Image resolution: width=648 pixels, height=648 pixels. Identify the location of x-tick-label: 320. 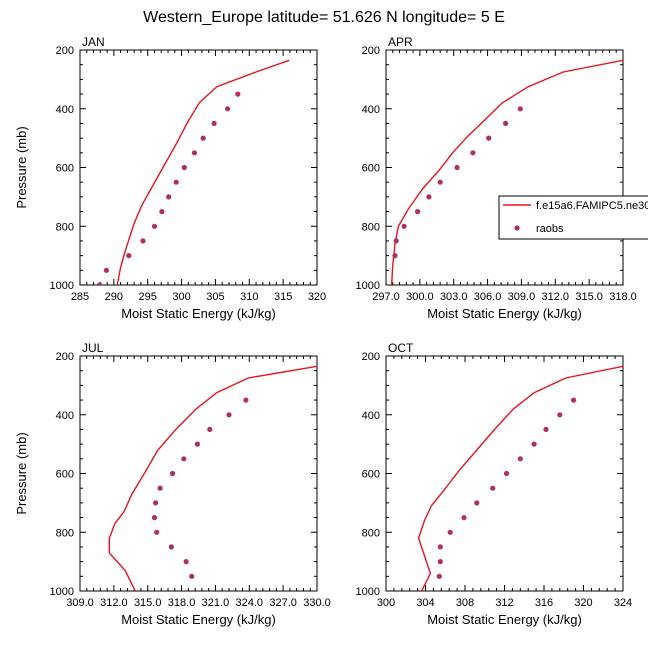
(317, 297).